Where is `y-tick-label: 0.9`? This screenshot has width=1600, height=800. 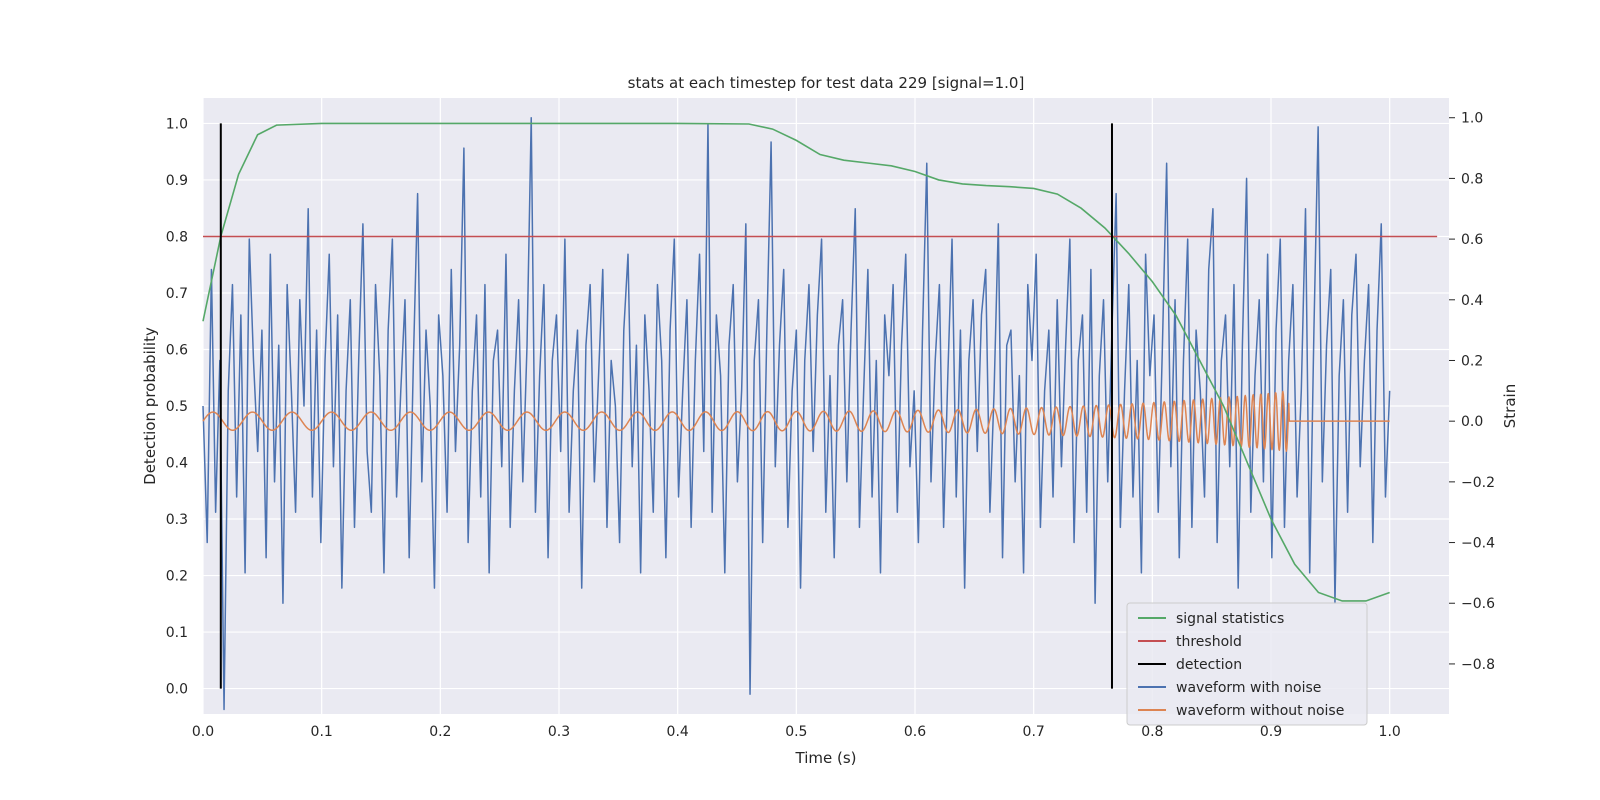 y-tick-label: 0.9 is located at coordinates (177, 181).